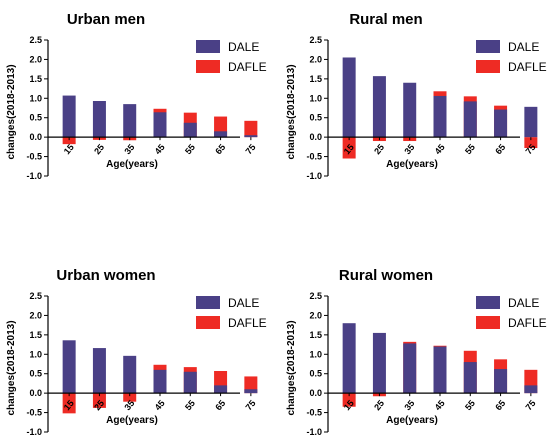 The image size is (550, 440). What do you see at coordinates (106, 19) in the screenshot?
I see `chart-title: Urban men` at bounding box center [106, 19].